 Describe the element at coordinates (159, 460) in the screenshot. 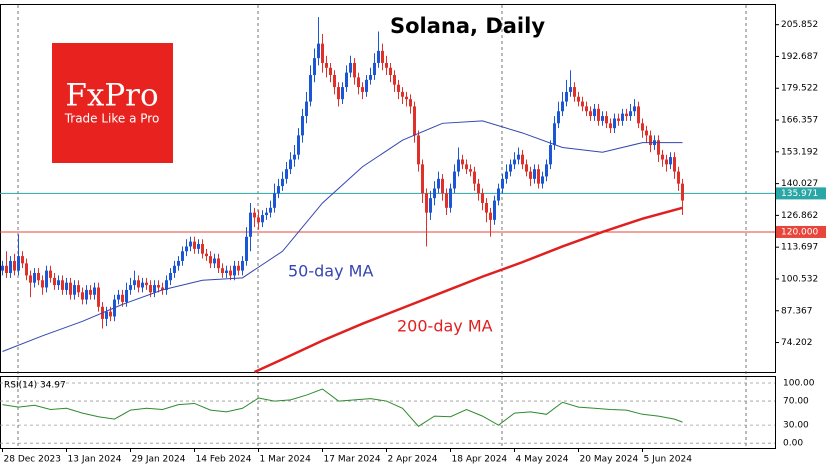

I see `x-tick-label: 29 Jan 2024` at that location.